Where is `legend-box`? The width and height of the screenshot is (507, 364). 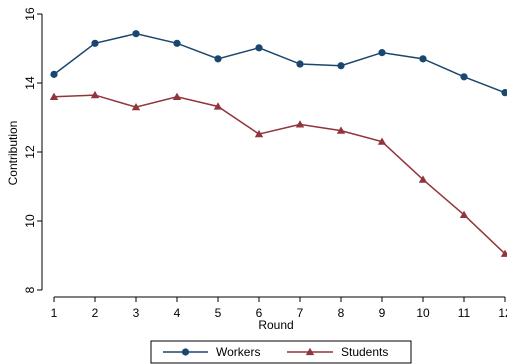
legend-box is located at coordinates (281, 352).